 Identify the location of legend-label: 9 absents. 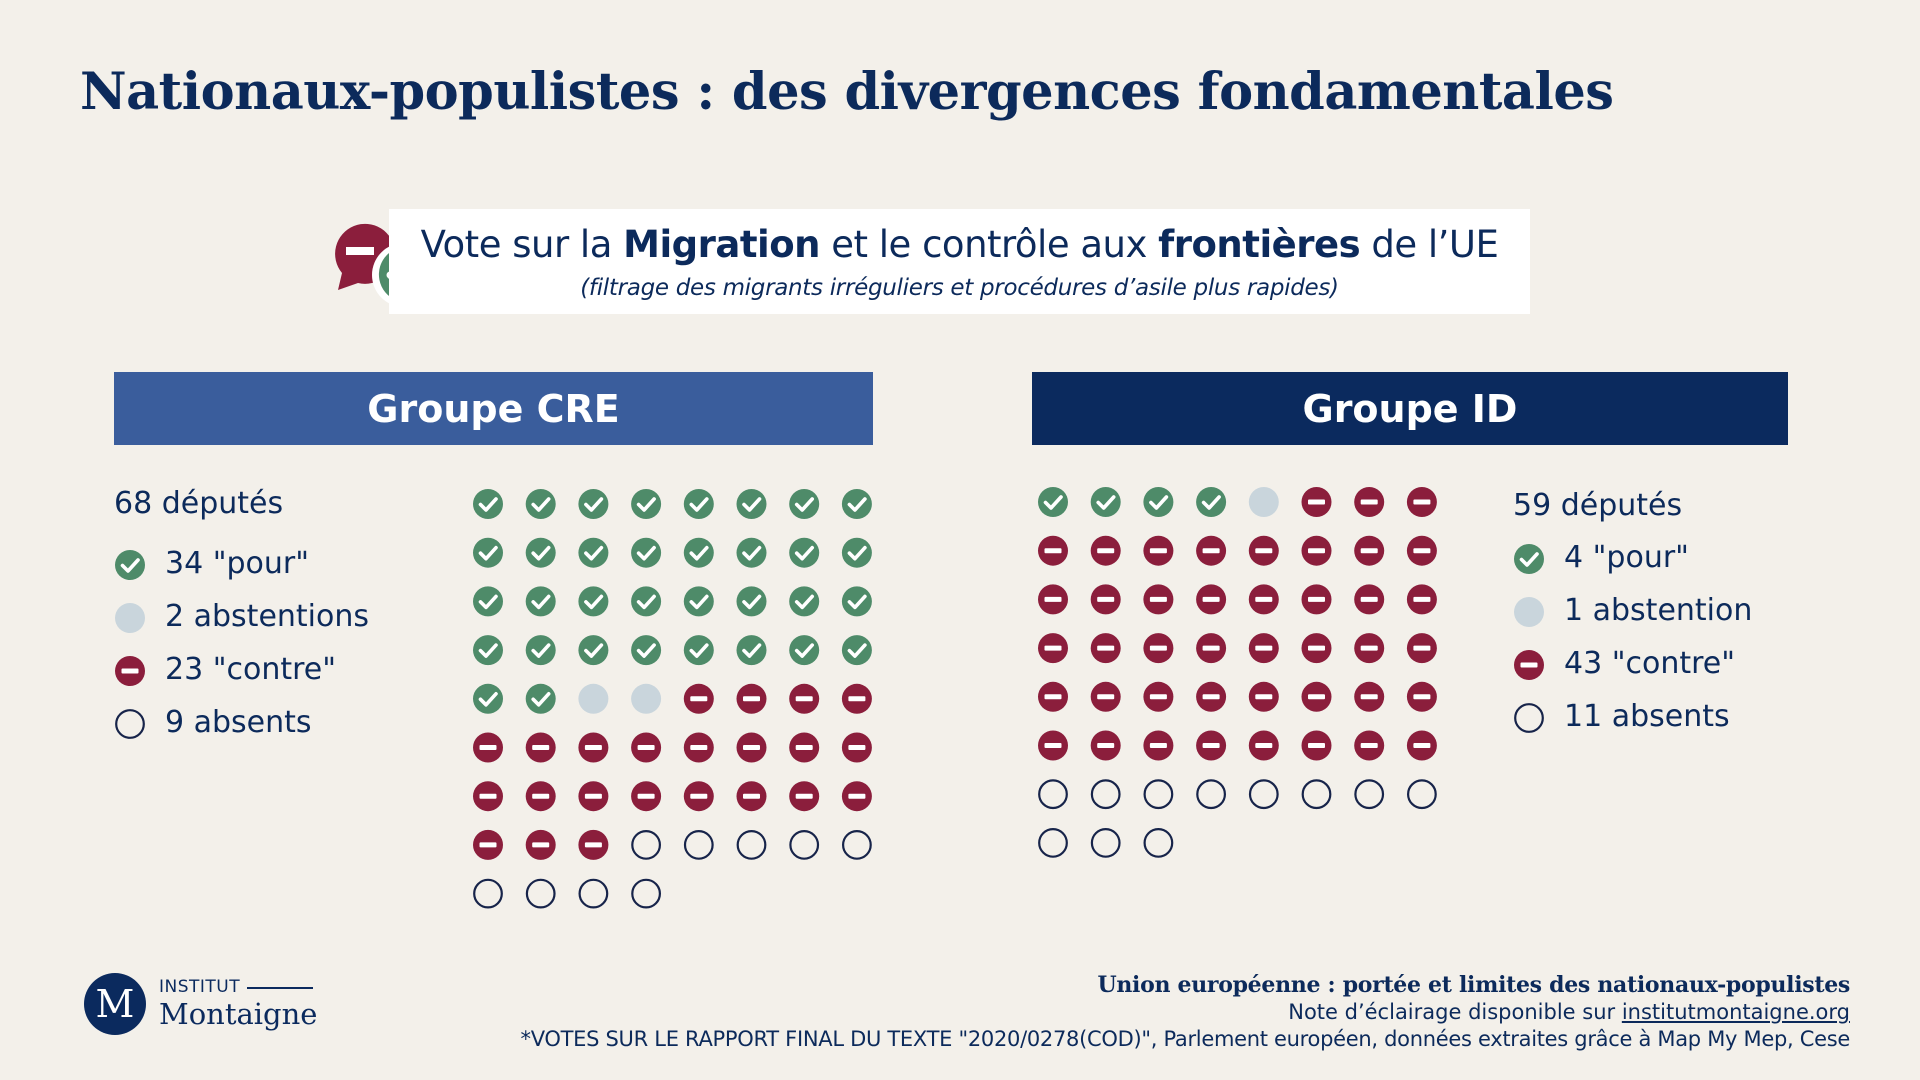
(238, 722).